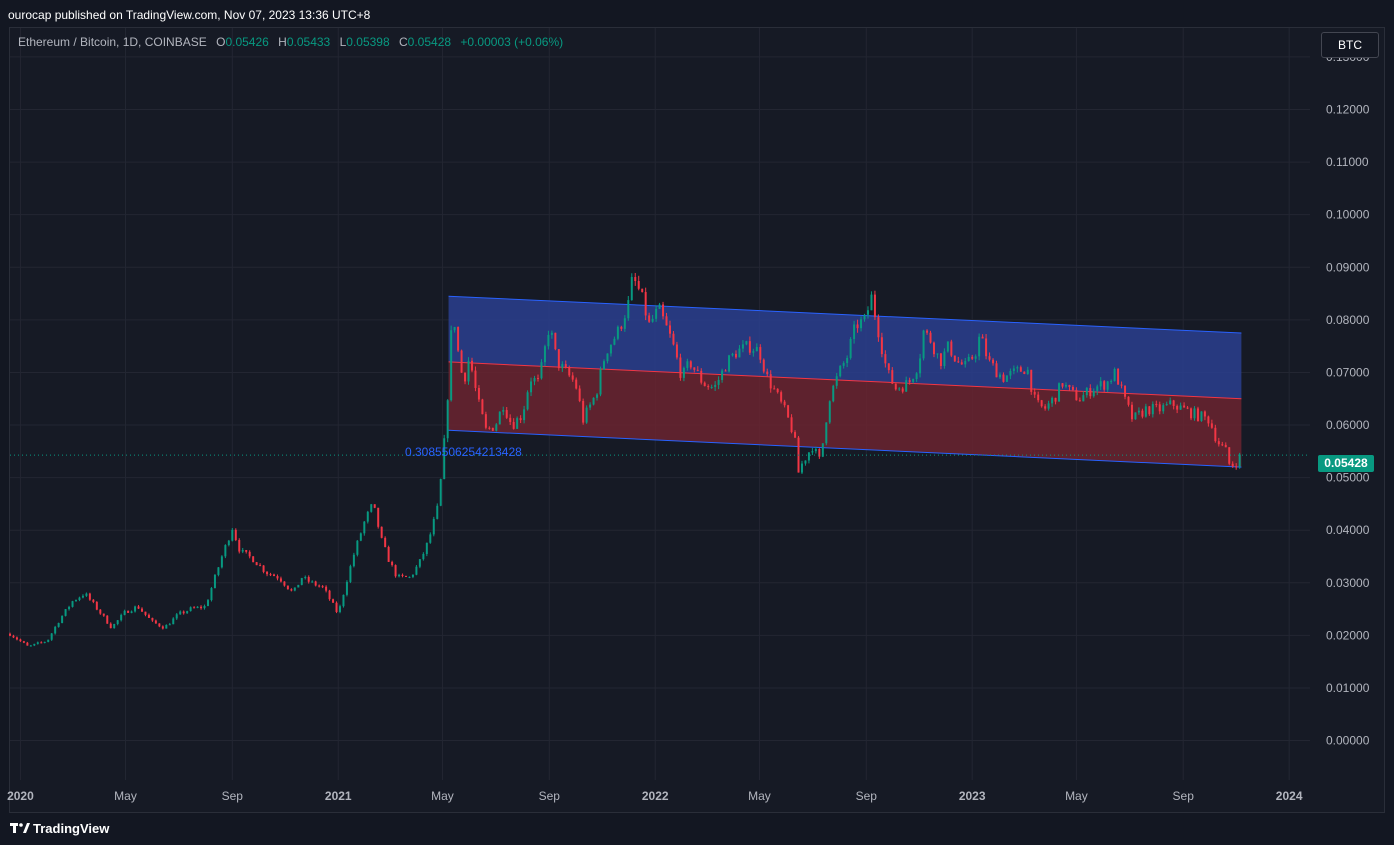 Image resolution: width=1394 pixels, height=845 pixels. What do you see at coordinates (308, 42) in the screenshot?
I see `high-value: 0.05433` at bounding box center [308, 42].